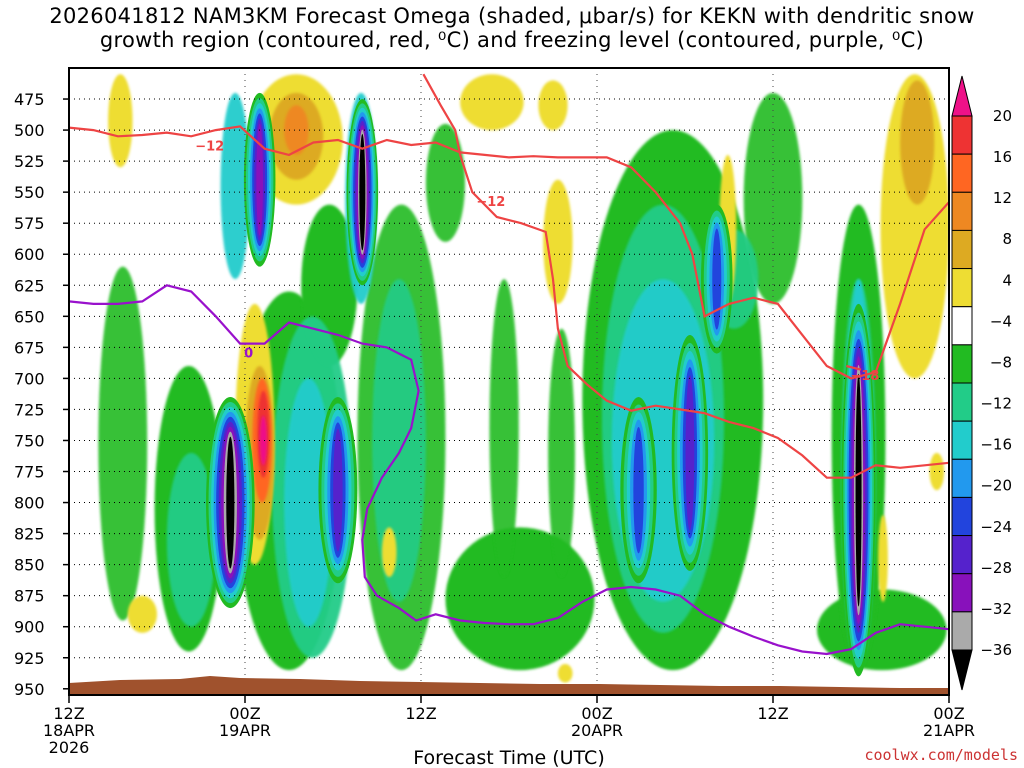  What do you see at coordinates (29, 440) in the screenshot?
I see `y-tick-label-750: 750` at bounding box center [29, 440].